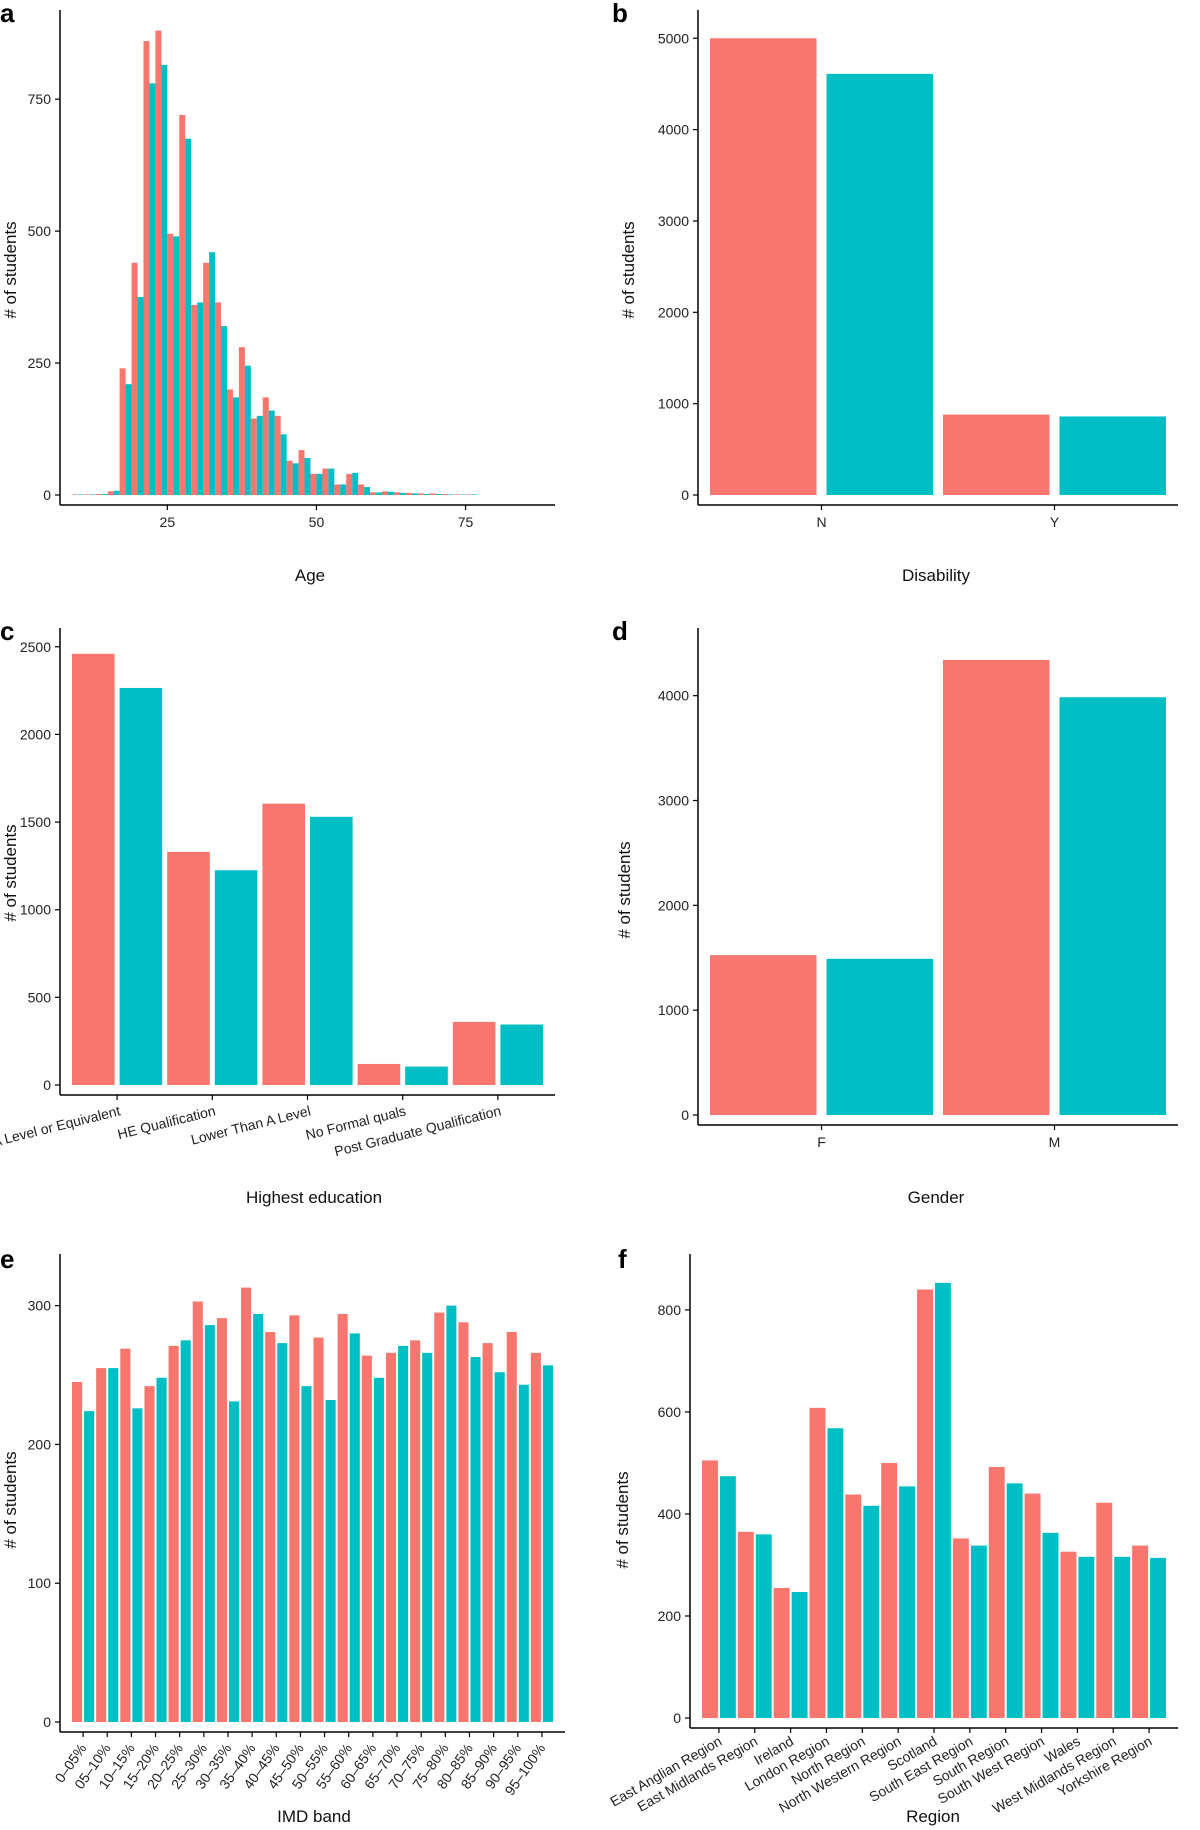  Describe the element at coordinates (673, 905) in the screenshot. I see `y-tick-label: 2000` at that location.